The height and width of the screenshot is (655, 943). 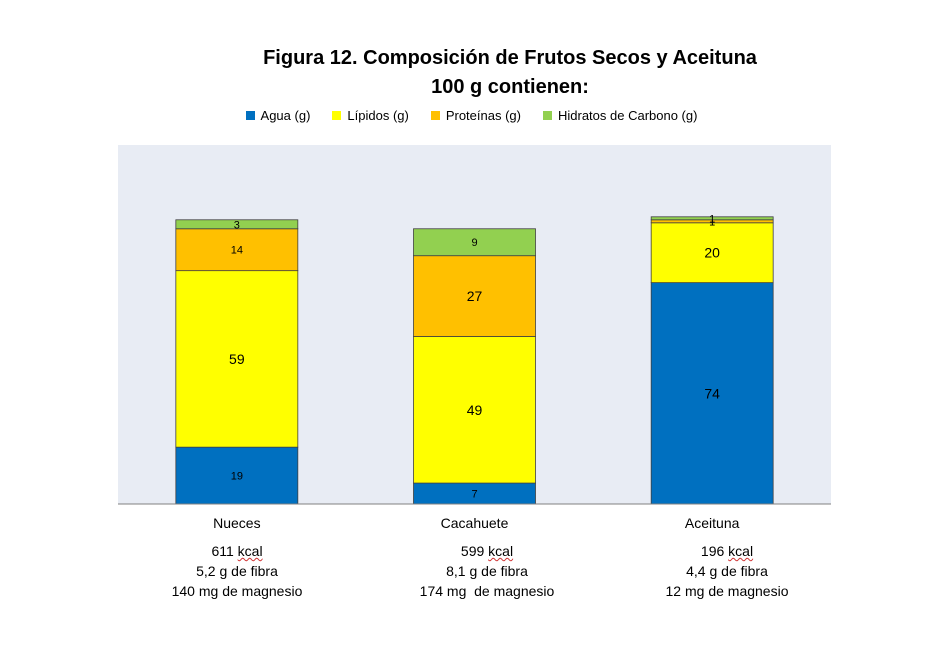 I want to click on kcal-line: 599 kcal, so click(x=487, y=551).